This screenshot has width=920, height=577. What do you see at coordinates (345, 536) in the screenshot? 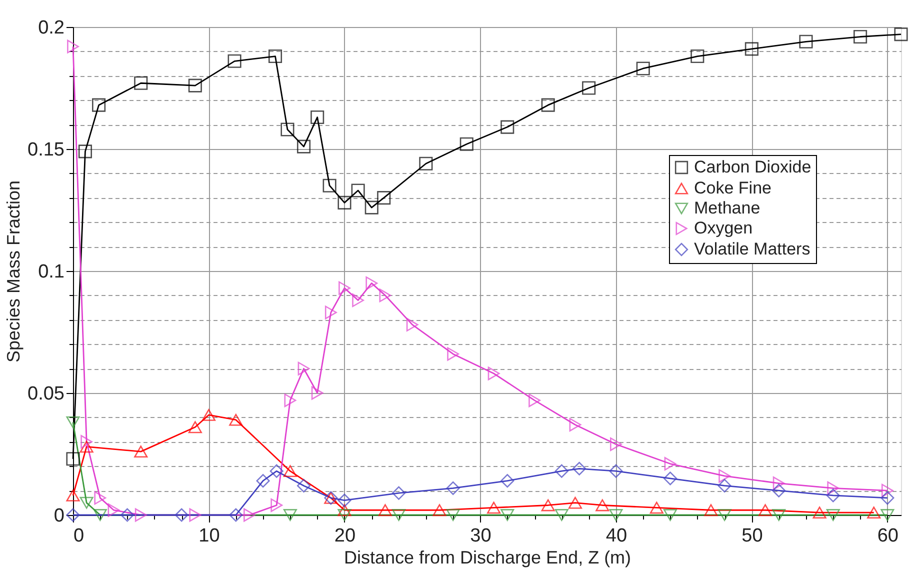
I see `x-tick-label: 20` at bounding box center [345, 536].